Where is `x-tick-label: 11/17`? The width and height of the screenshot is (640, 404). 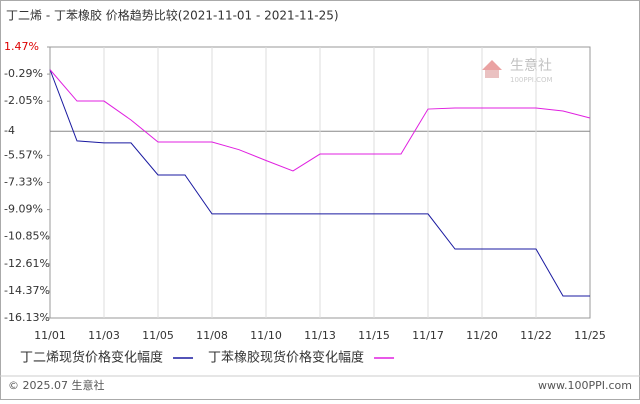
x-tick-label: 11/17 is located at coordinates (428, 335).